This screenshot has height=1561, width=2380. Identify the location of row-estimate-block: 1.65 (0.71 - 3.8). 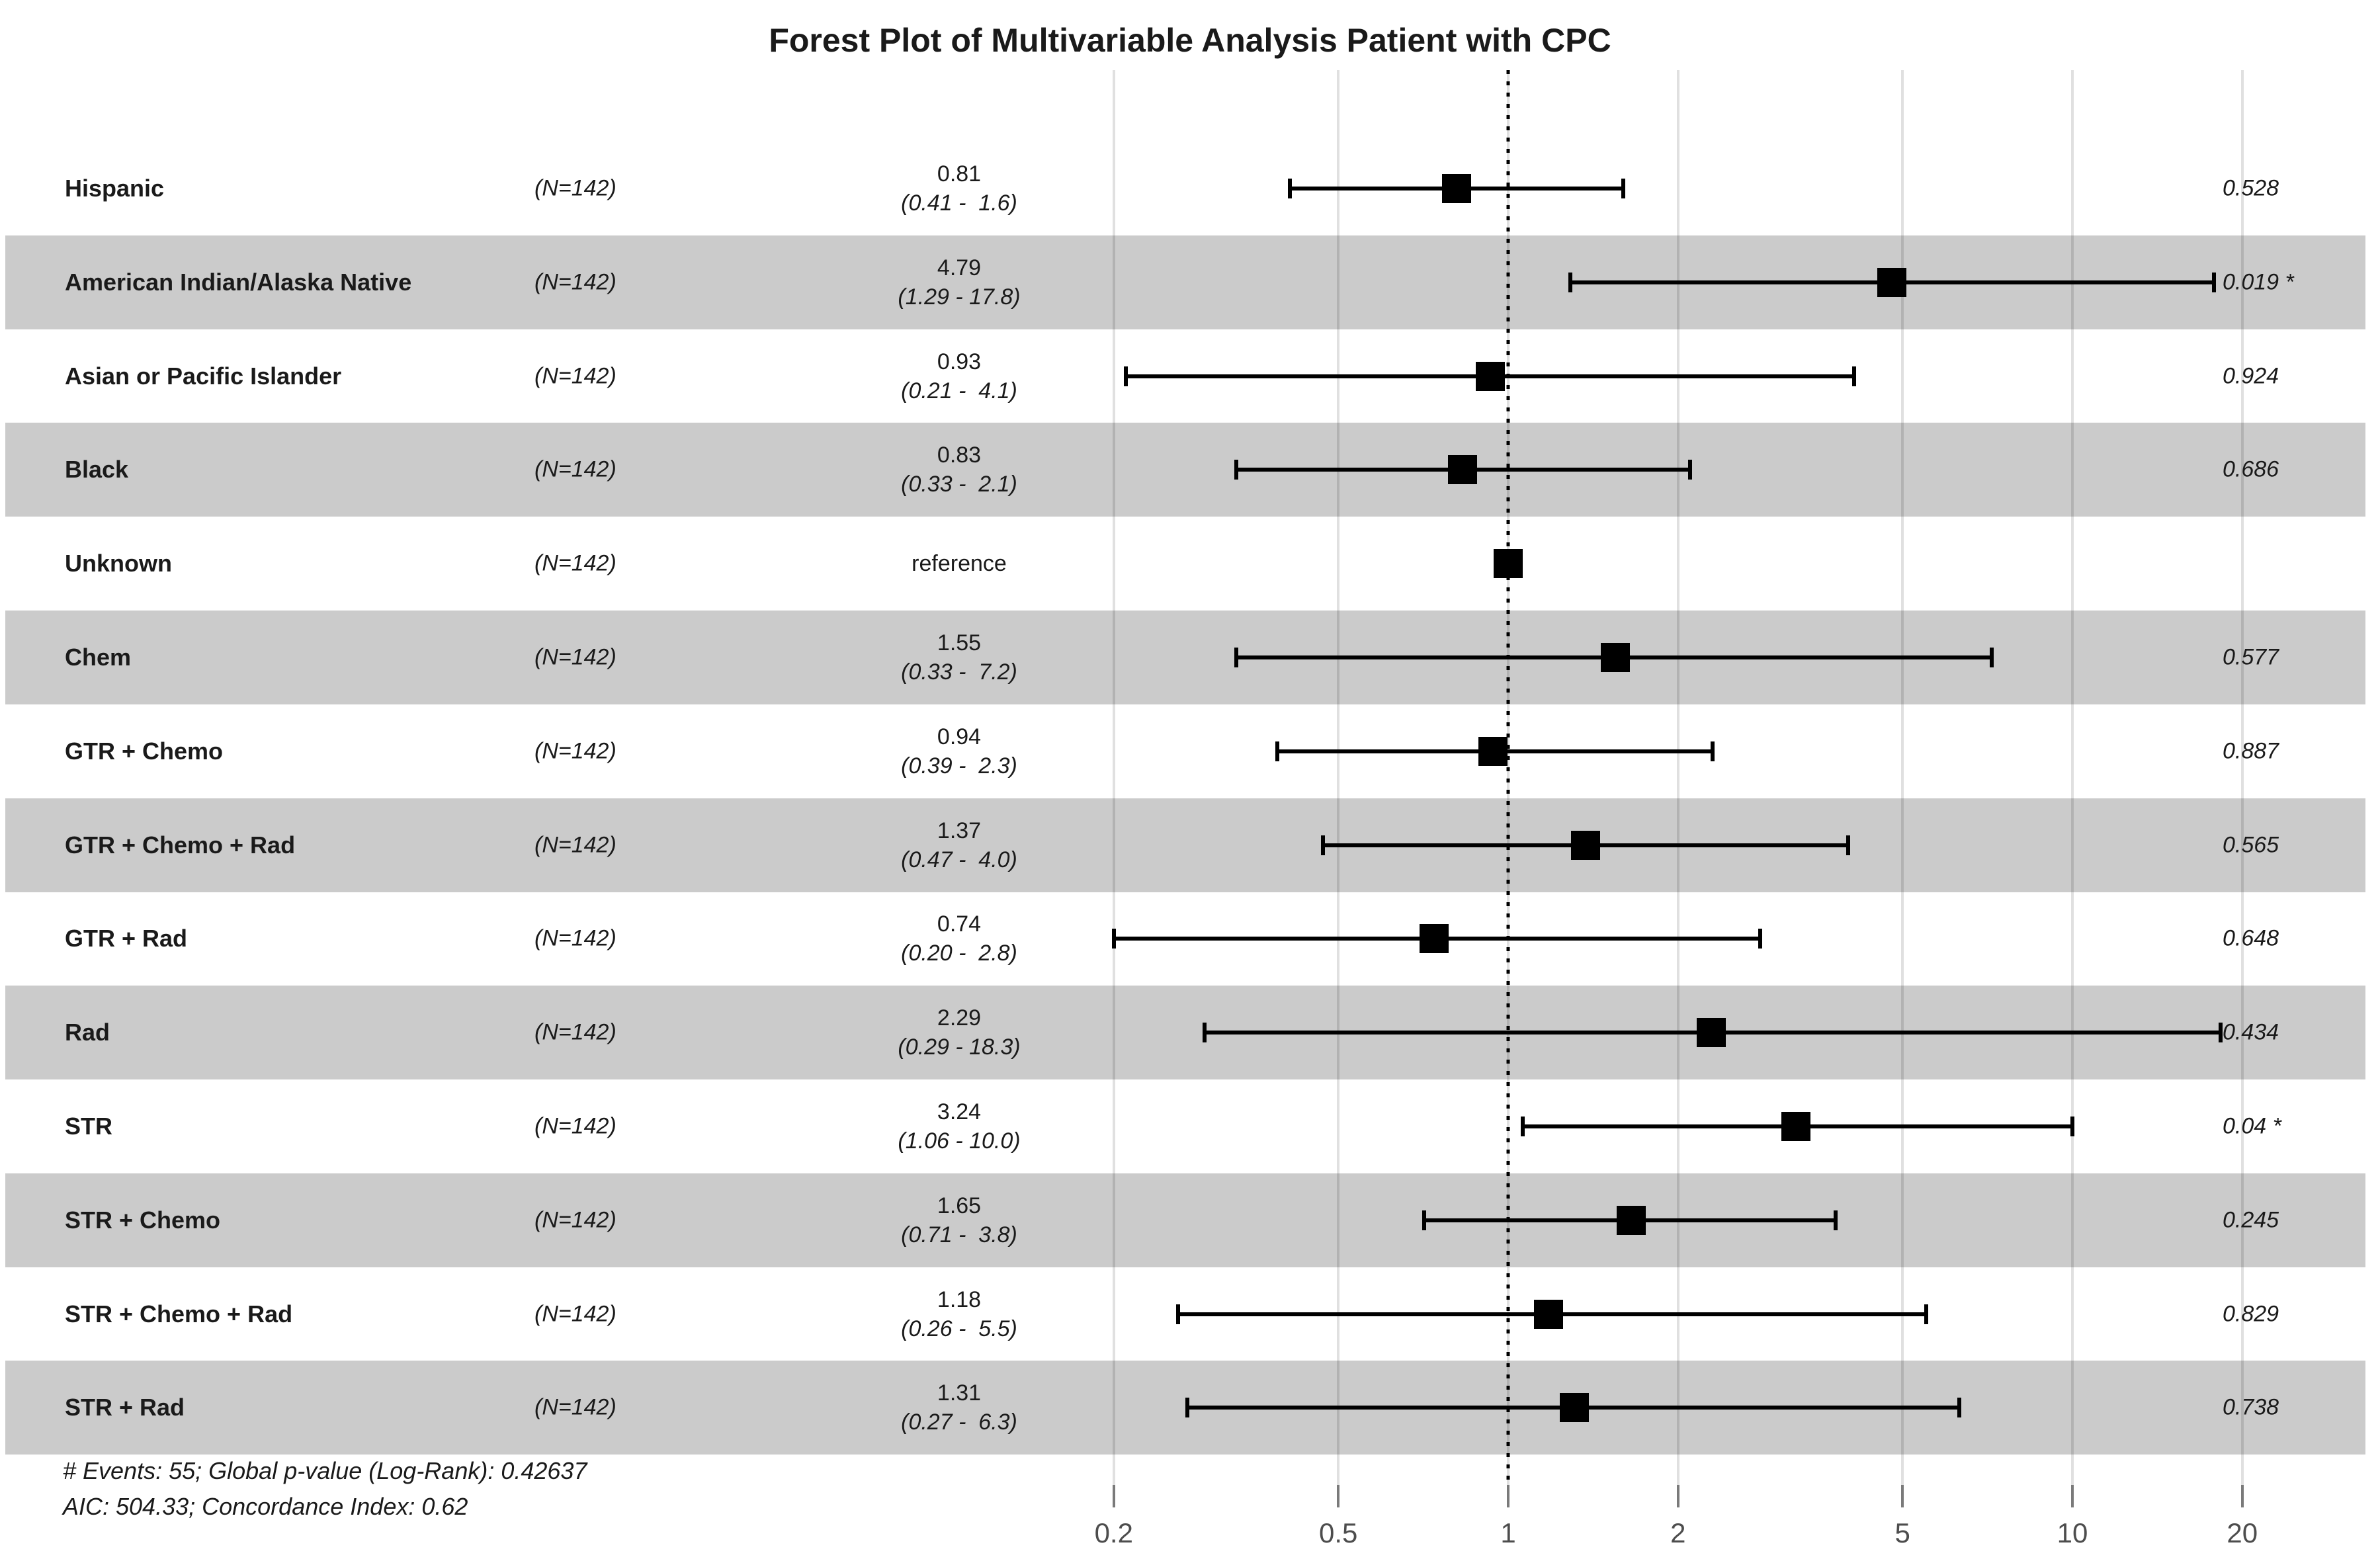
(959, 1220).